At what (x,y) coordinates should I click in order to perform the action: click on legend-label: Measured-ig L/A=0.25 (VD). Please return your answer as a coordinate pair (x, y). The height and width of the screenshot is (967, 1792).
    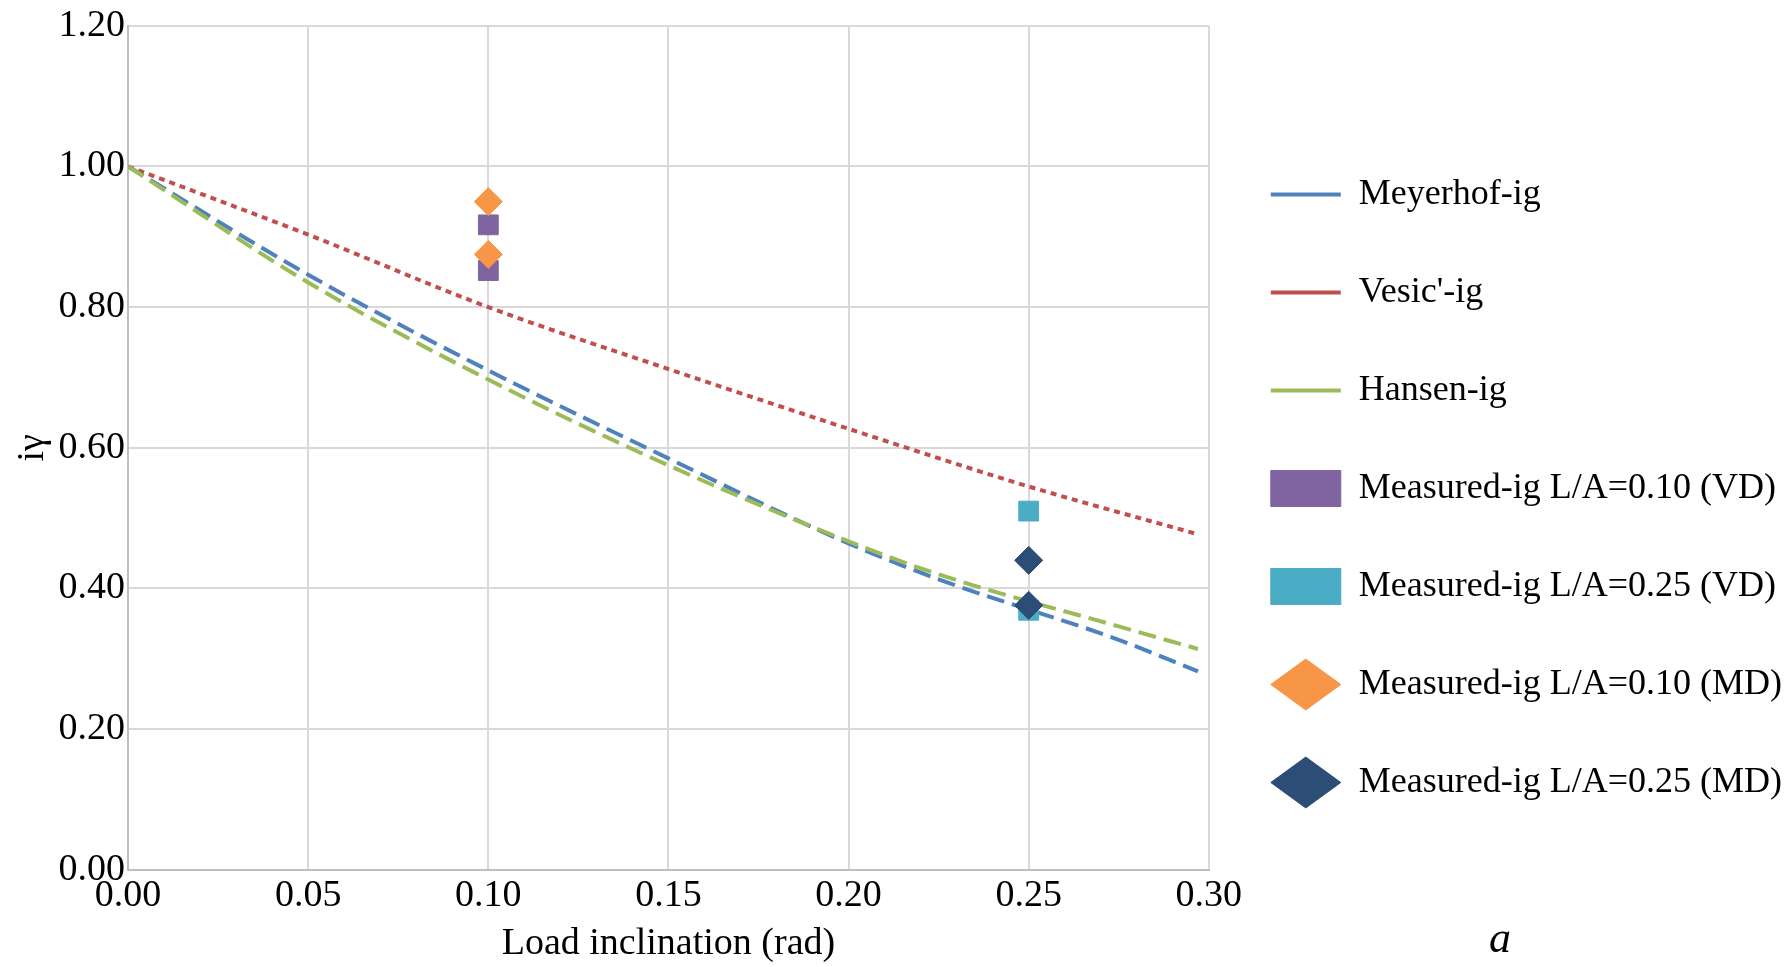
    Looking at the image, I should click on (1567, 583).